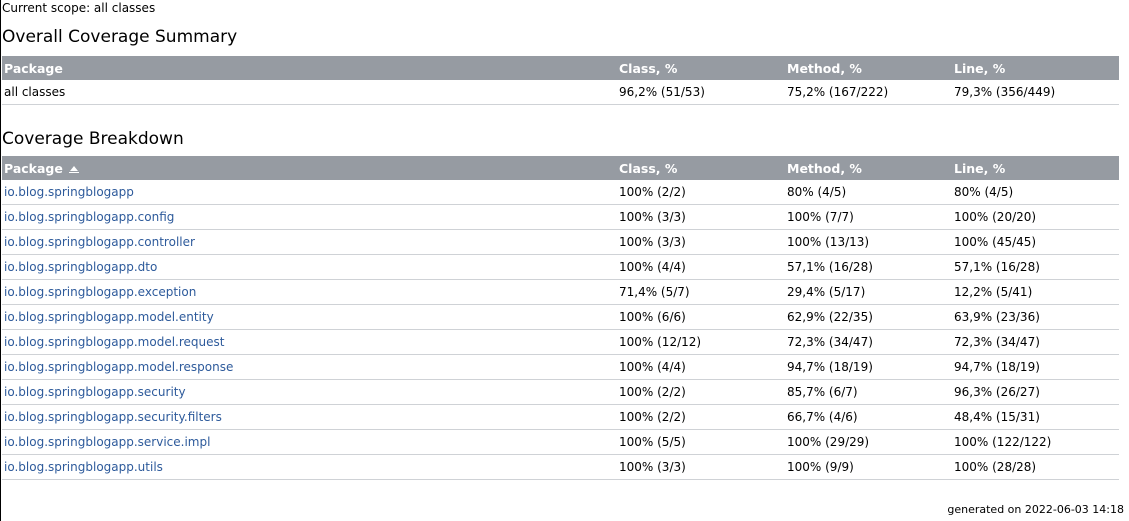  I want to click on method-coverage-cell: 85,7% (6/7), so click(868, 392).